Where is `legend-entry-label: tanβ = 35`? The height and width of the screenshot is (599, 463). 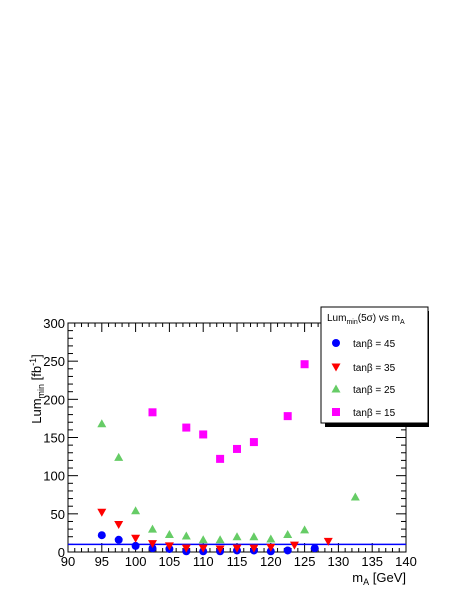
legend-entry-label: tanβ = 35 is located at coordinates (374, 368).